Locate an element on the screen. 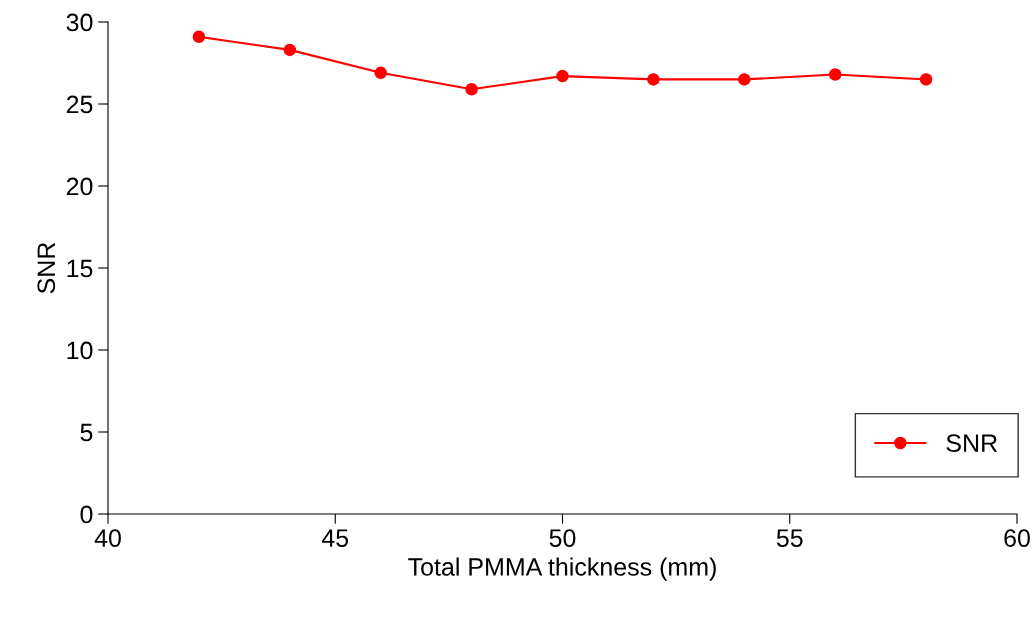 The height and width of the screenshot is (620, 1036). x-tick-label: 55 is located at coordinates (789, 538).